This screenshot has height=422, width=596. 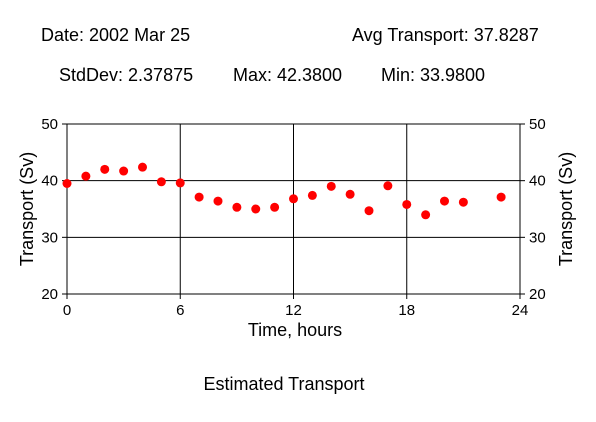 What do you see at coordinates (445, 35) in the screenshot?
I see `avg-transport-label: Avg Transport: 37.8287` at bounding box center [445, 35].